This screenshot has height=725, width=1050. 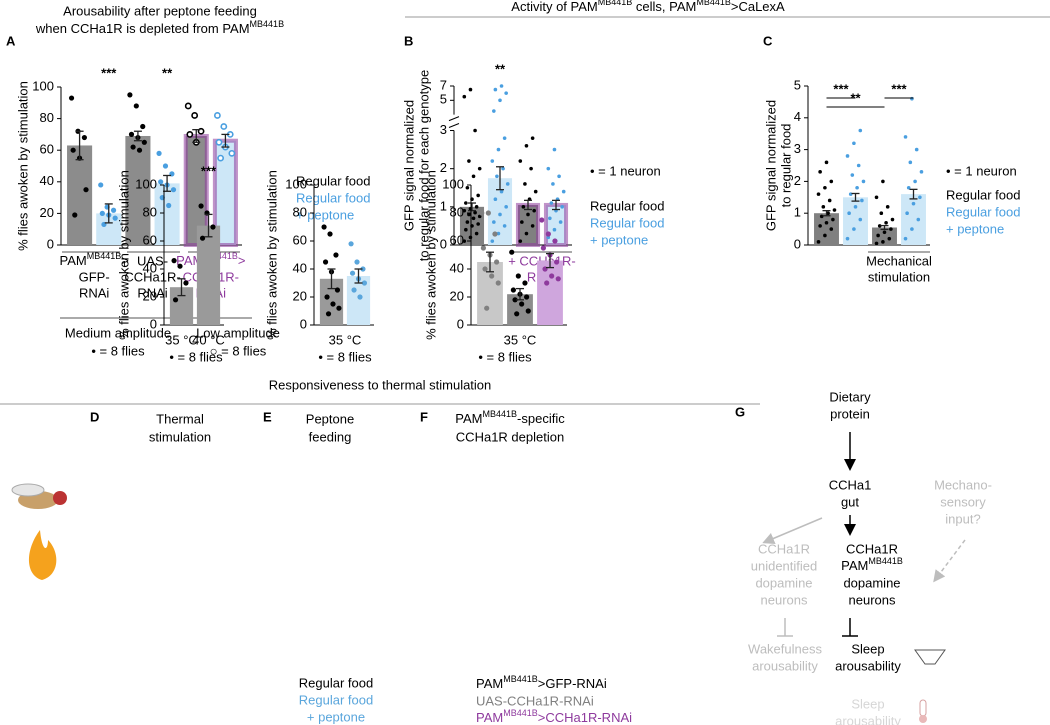 I want to click on legend-entry: + peptone, so click(x=975, y=228).